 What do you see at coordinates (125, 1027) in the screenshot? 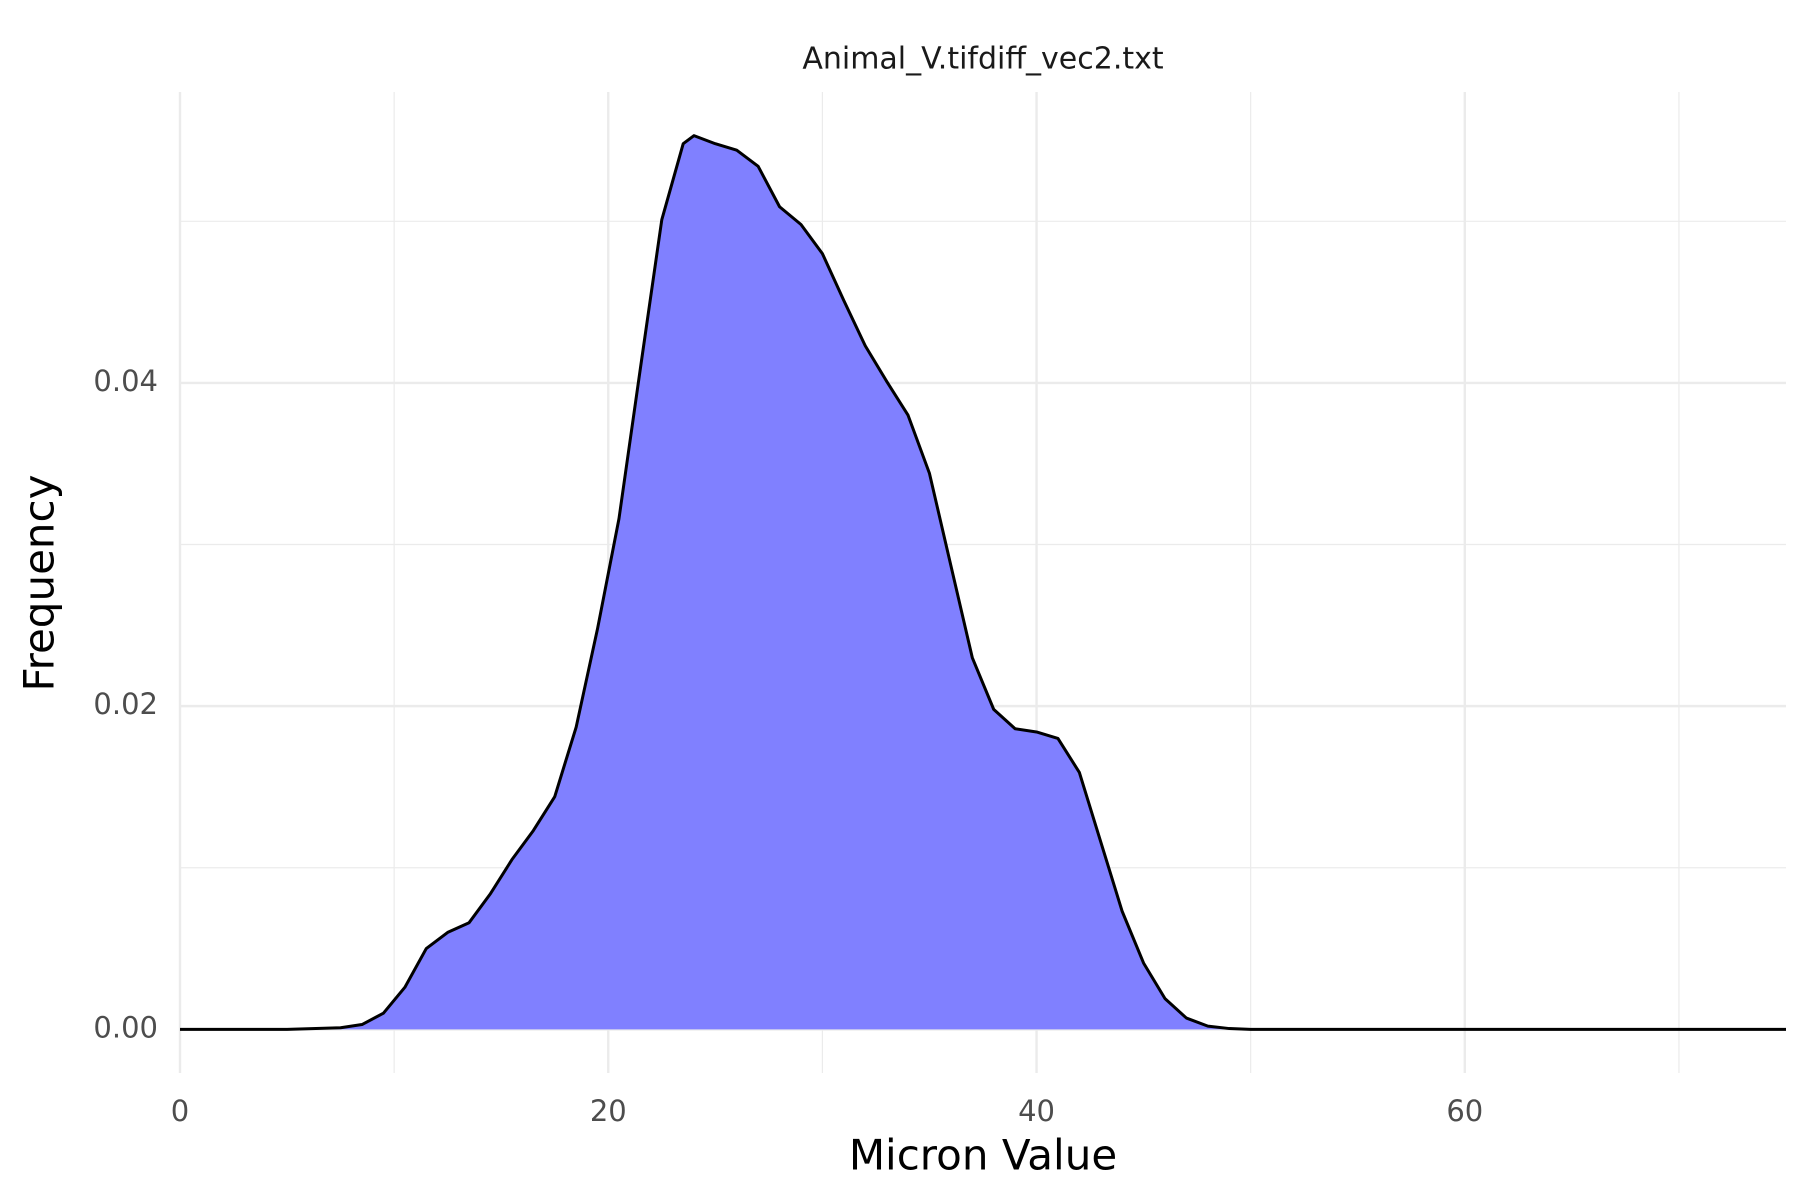
I see `y-tick-label: 0.00` at bounding box center [125, 1027].